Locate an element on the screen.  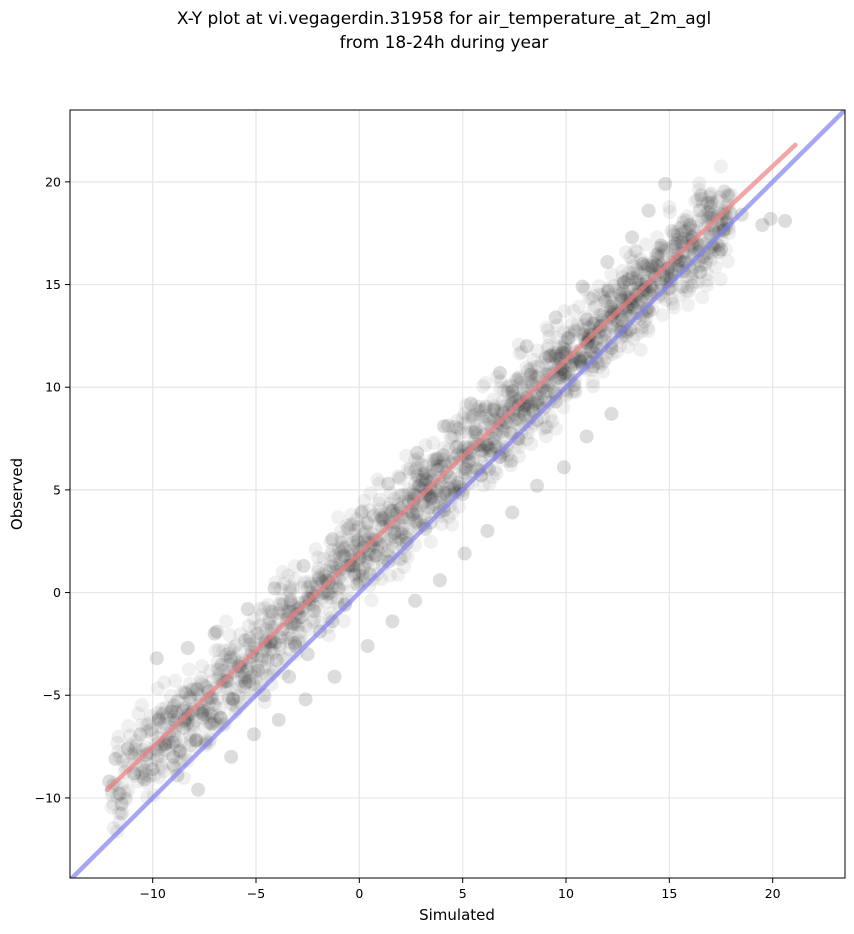
y-tick-label: 10 is located at coordinates (53, 387).